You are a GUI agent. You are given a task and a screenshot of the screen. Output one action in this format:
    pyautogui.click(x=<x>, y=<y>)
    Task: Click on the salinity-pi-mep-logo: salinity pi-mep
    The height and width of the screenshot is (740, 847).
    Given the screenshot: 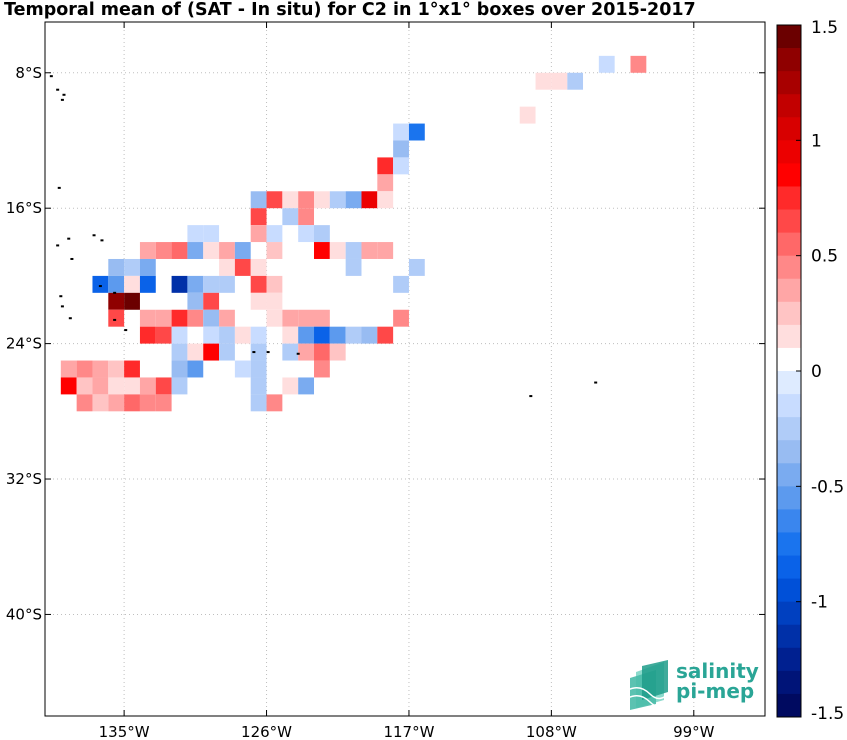 What is the action you would take?
    pyautogui.click(x=693, y=684)
    